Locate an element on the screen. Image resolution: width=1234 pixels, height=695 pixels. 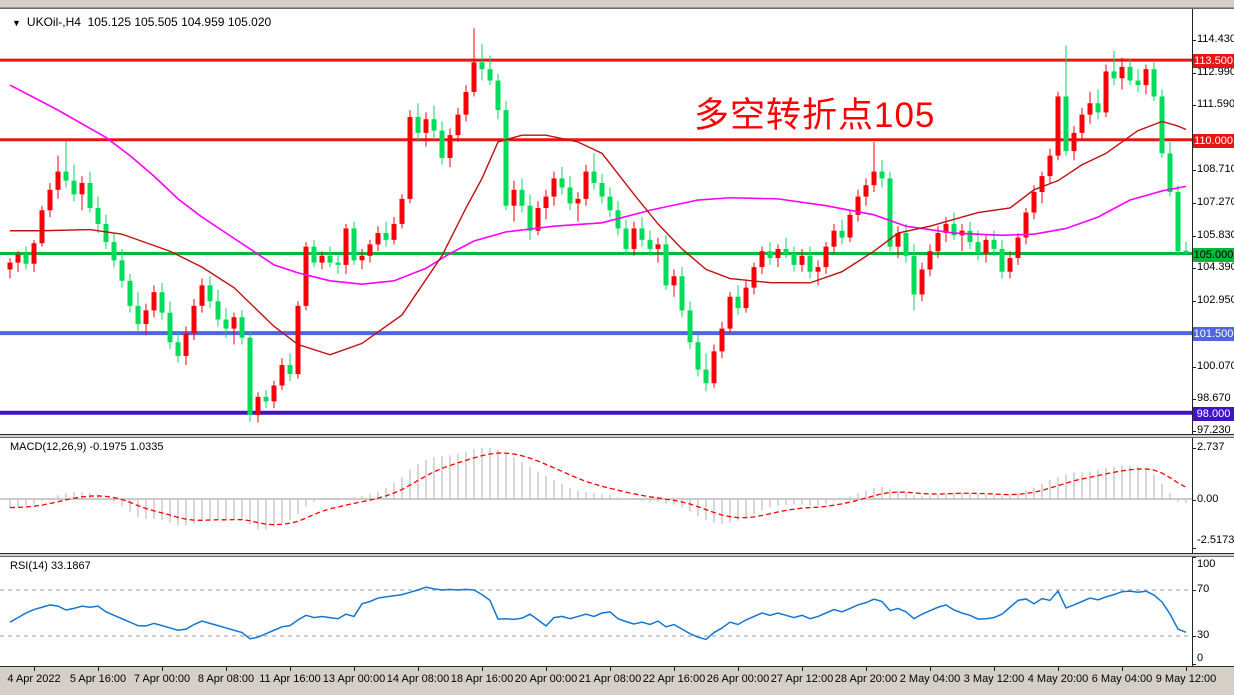
price-level-badge: 101.500 is located at coordinates (1213, 334).